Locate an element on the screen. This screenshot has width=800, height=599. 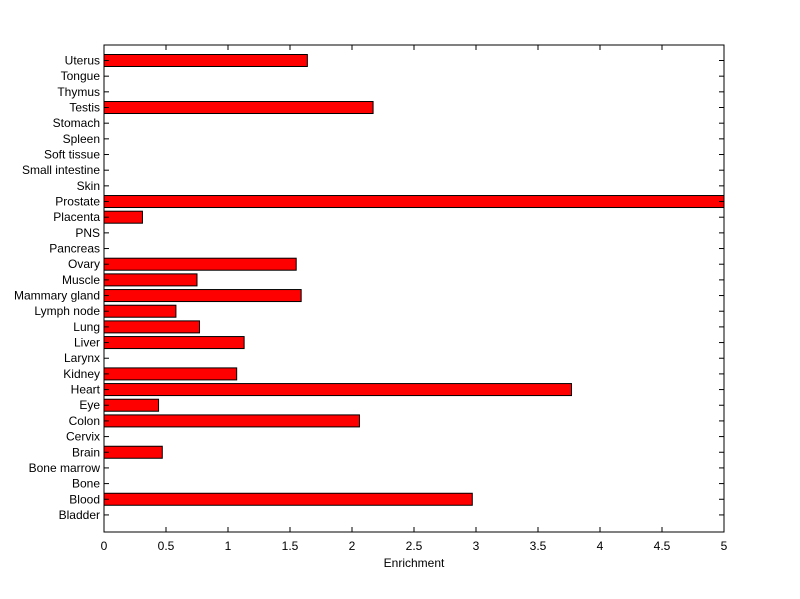
x-tick-label: 1 is located at coordinates (228, 546).